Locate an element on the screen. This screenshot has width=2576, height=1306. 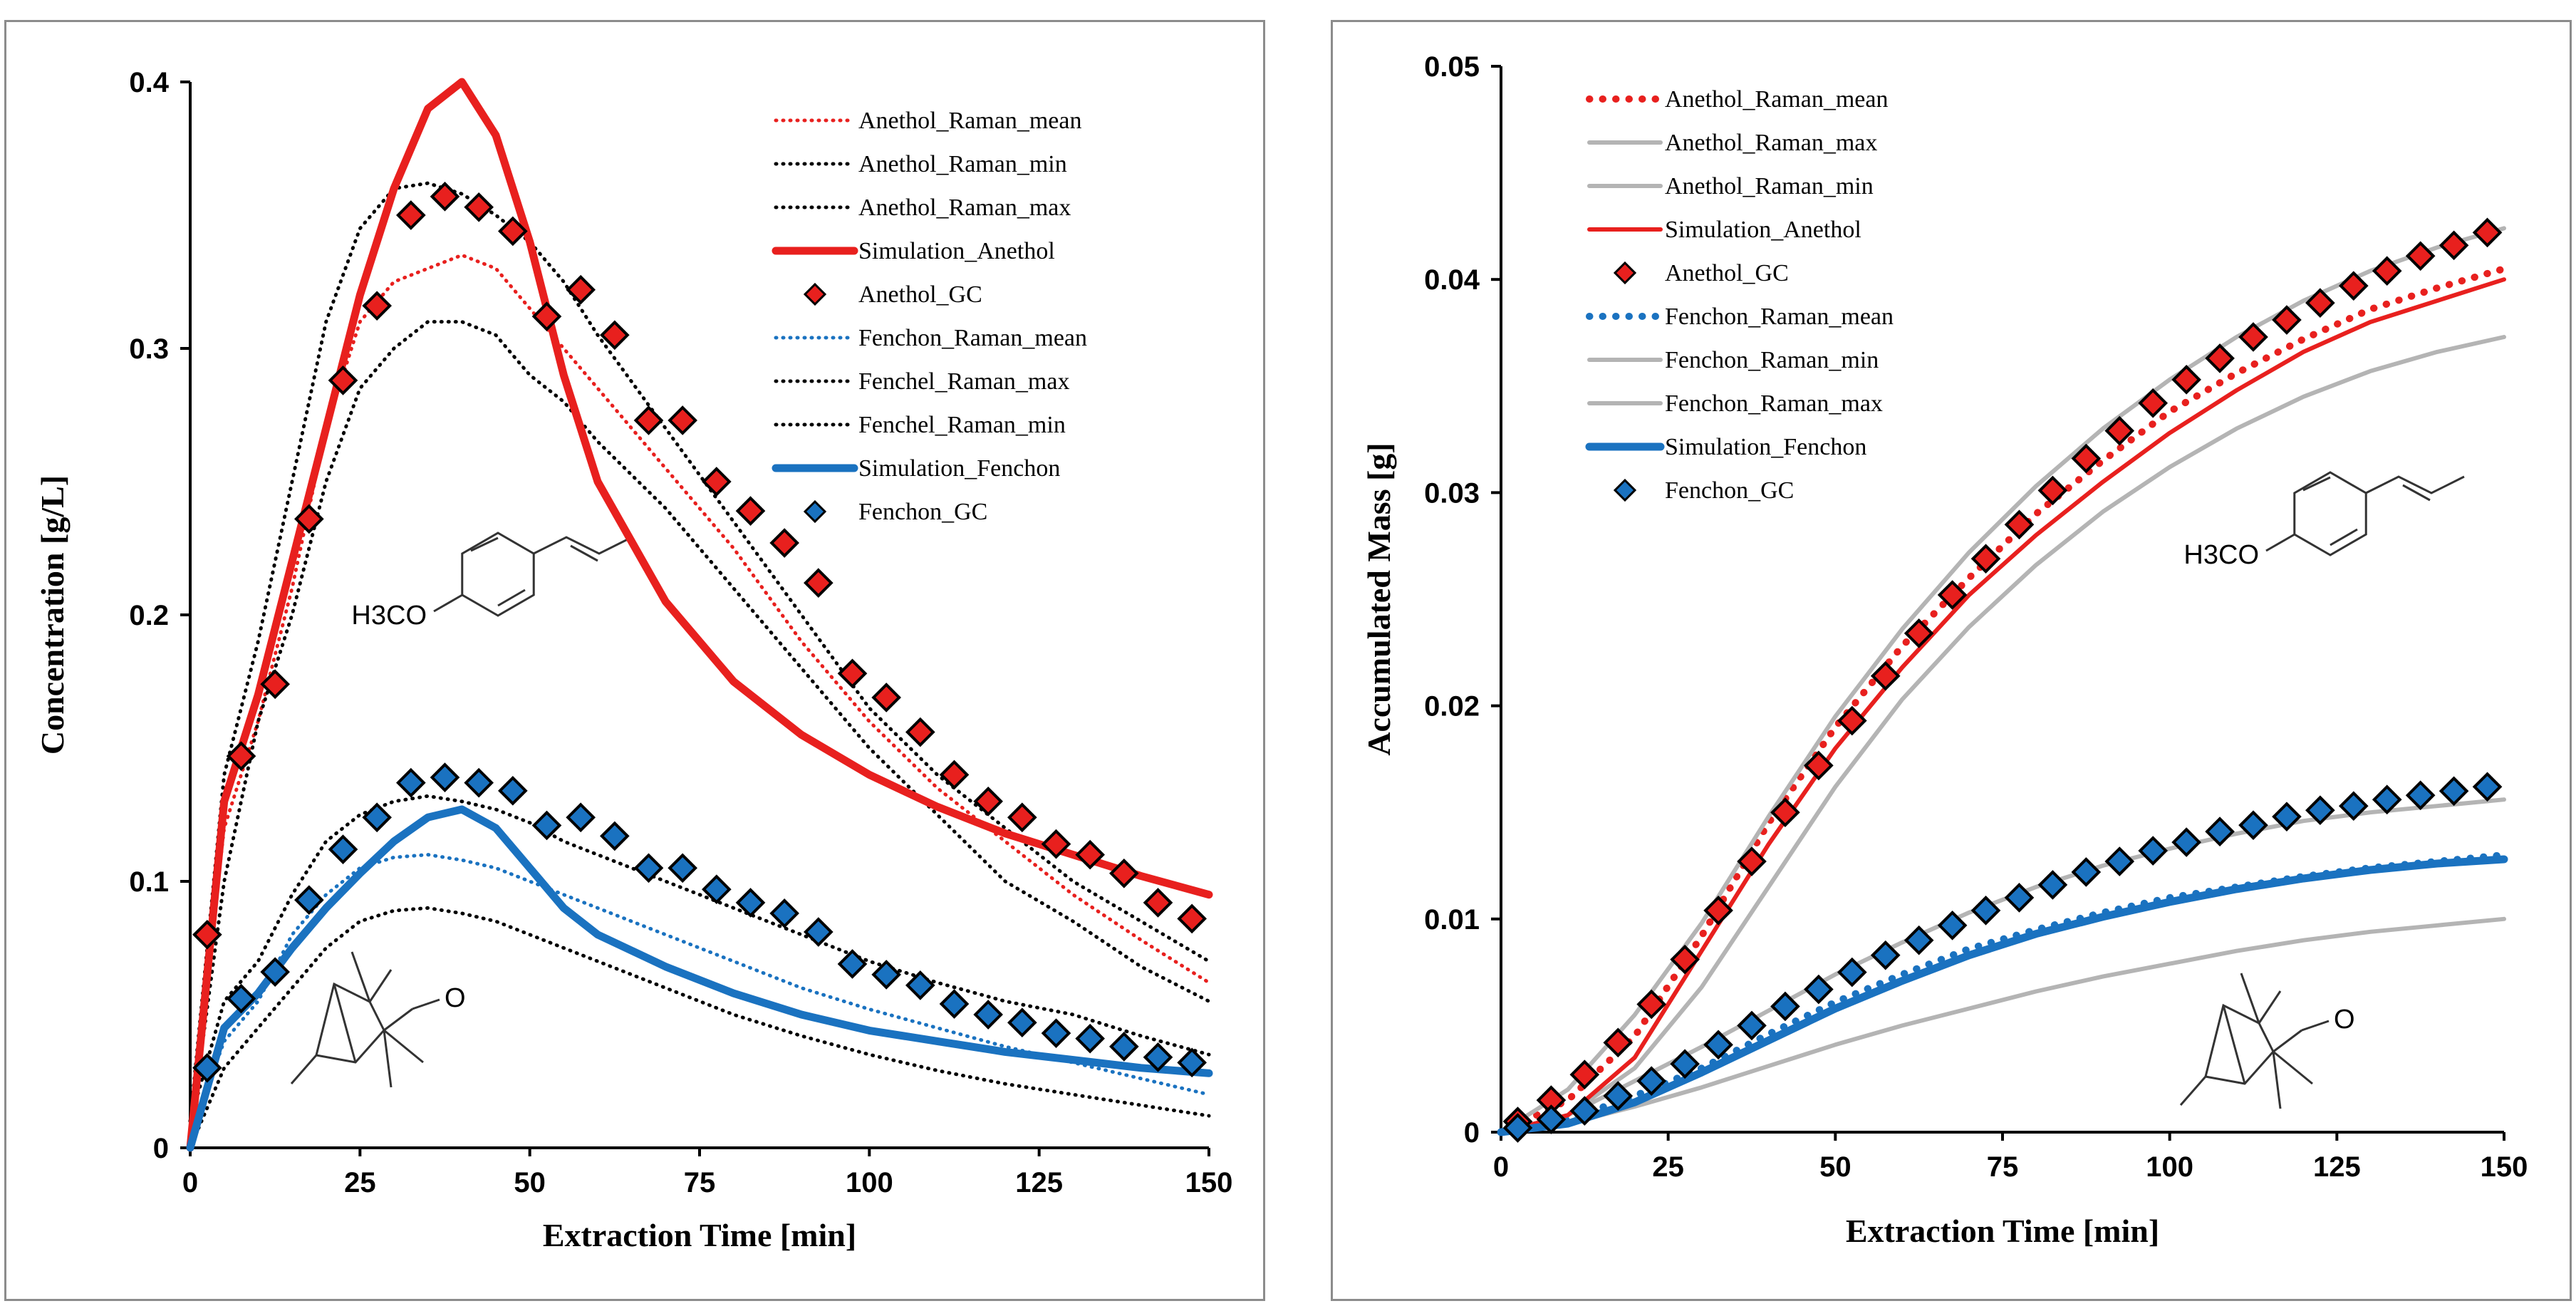
simulation-fenchon-line is located at coordinates (699, 978).